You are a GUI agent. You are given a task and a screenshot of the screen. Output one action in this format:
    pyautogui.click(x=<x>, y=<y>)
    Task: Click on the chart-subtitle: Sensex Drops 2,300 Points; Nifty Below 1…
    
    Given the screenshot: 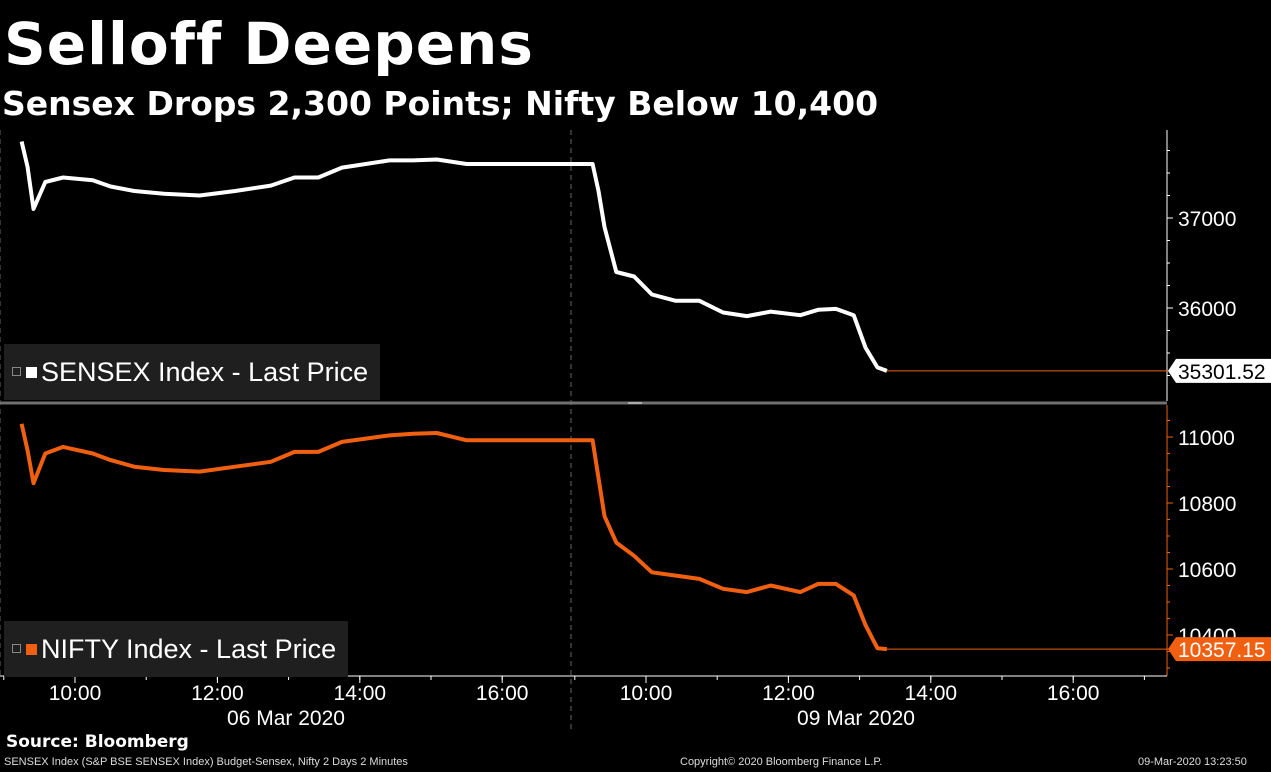 What is the action you would take?
    pyautogui.click(x=440, y=103)
    